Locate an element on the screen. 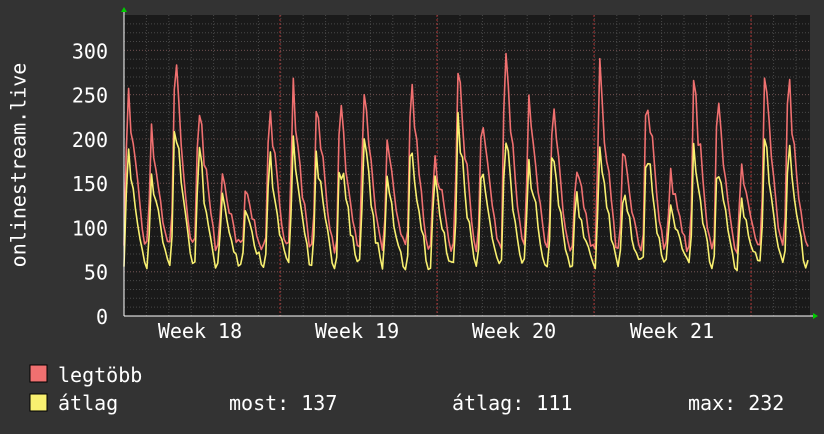  stat-average: átlag: 111 is located at coordinates (512, 403).